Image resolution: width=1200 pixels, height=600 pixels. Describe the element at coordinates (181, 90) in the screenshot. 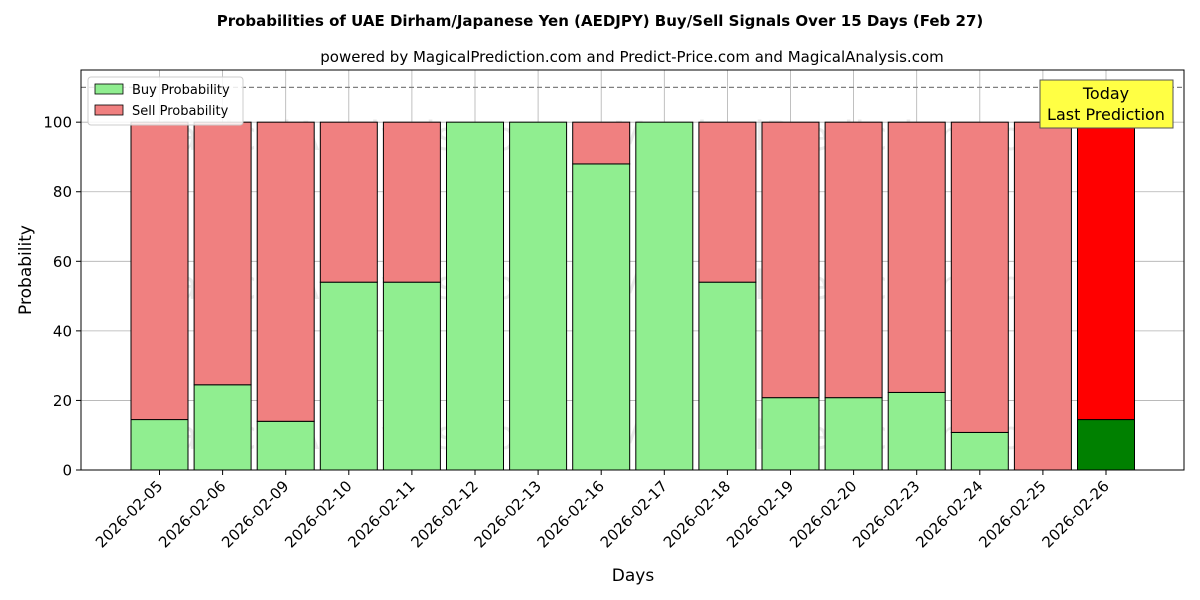

I see `legend-label-buy: Buy Probability` at that location.